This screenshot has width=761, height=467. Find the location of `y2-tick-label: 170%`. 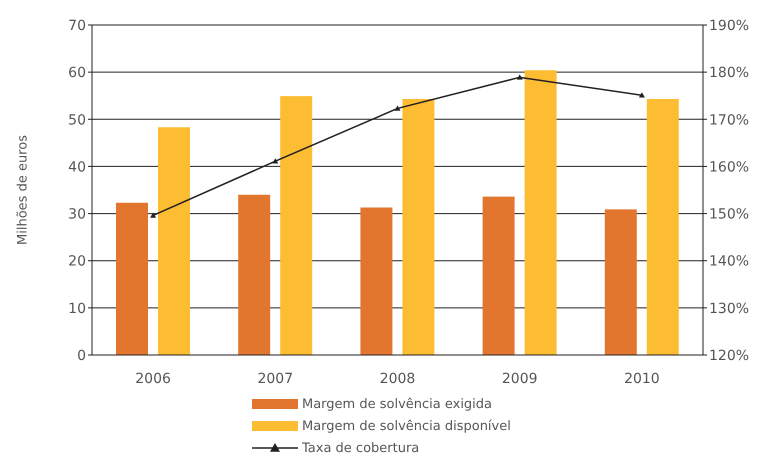

y2-tick-label: 170% is located at coordinates (729, 120).